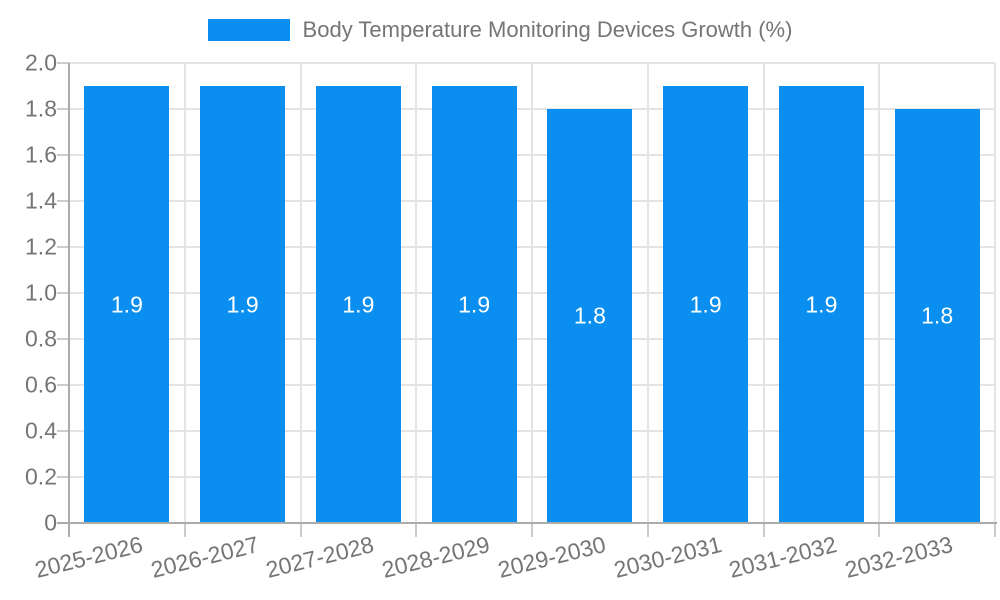 This screenshot has height=600, width=1000. I want to click on y-axis-line, so click(69, 300).